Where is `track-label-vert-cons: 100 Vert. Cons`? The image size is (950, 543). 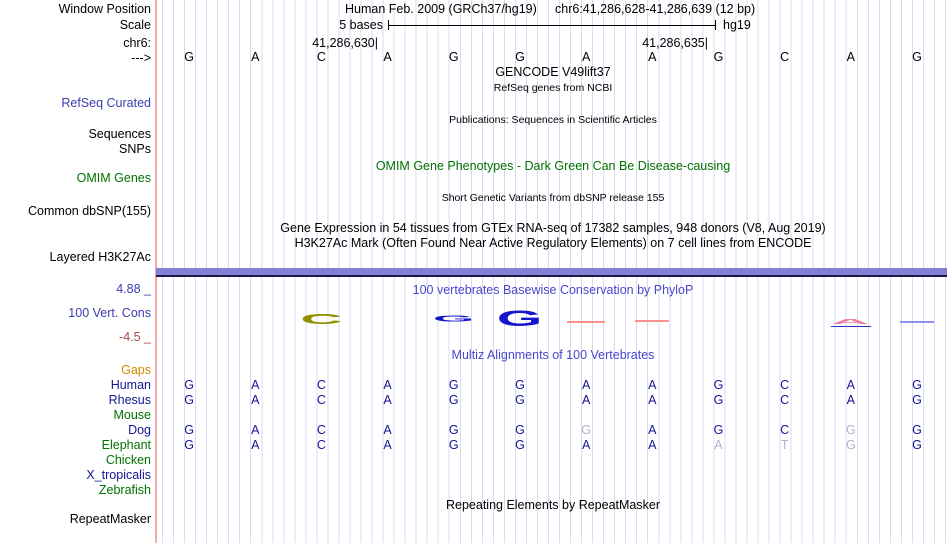
track-label-vert-cons: 100 Vert. Cons is located at coordinates (109, 313).